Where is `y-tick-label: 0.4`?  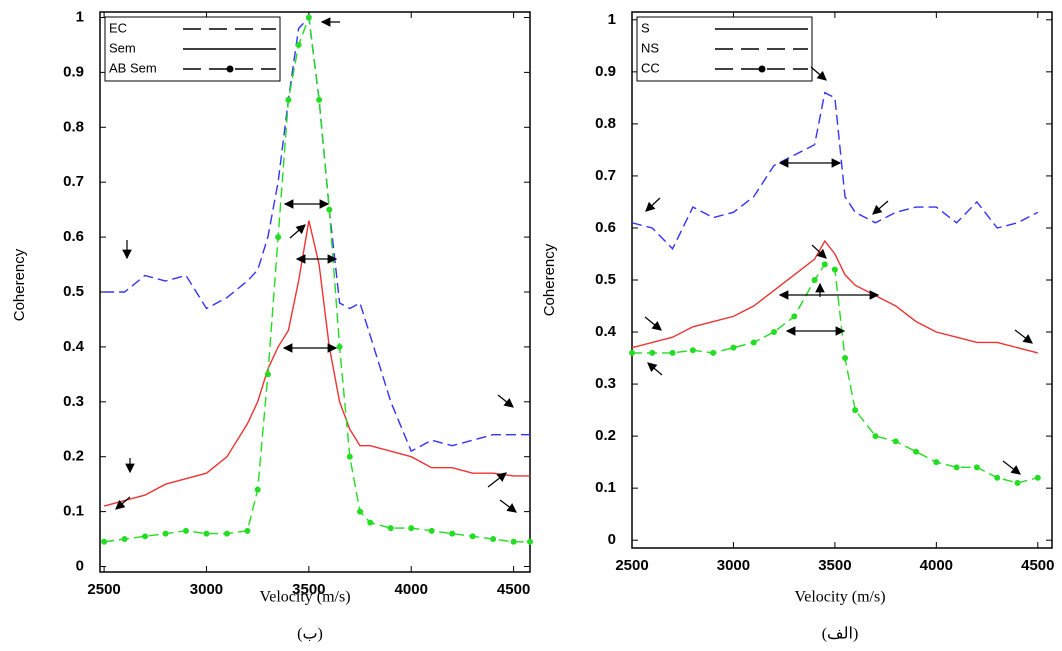
y-tick-label: 0.4 is located at coordinates (74, 346).